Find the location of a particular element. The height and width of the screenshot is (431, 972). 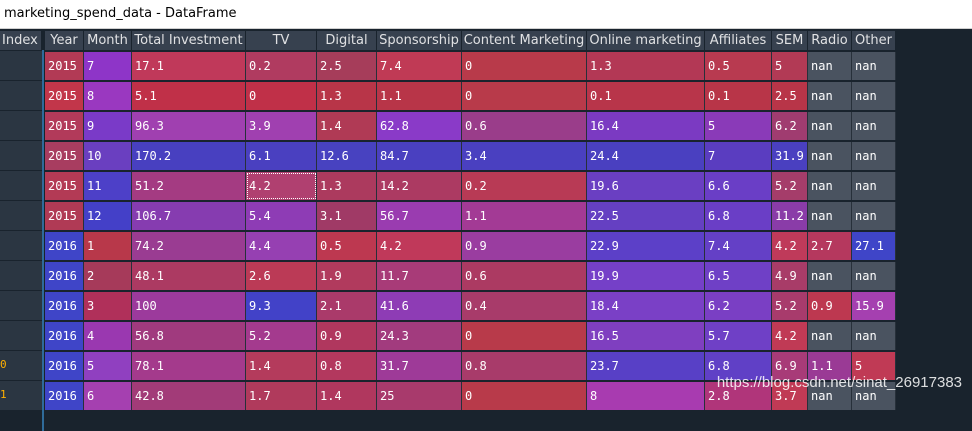

table-cell: 31.7 is located at coordinates (419, 366).